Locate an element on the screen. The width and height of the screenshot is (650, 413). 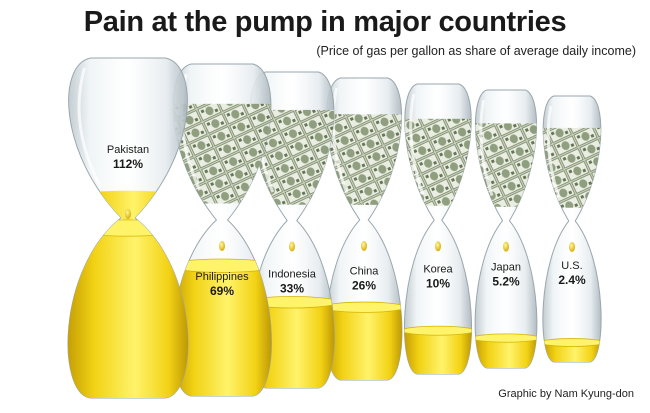
value-label: 33% is located at coordinates (292, 288).